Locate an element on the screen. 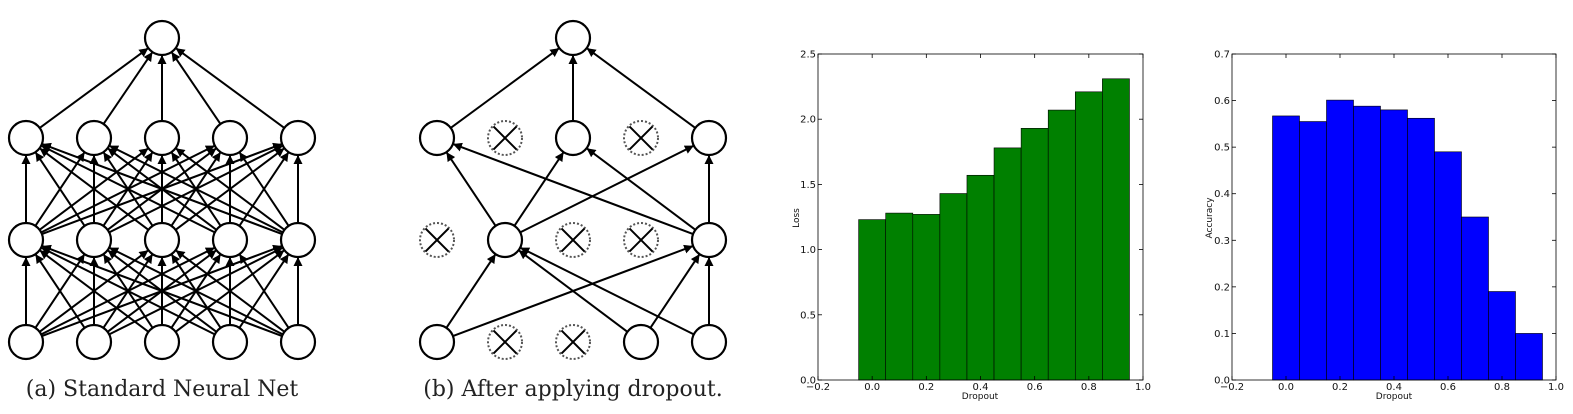  accuracy-x-tick-label: 0.2 is located at coordinates (1340, 387).